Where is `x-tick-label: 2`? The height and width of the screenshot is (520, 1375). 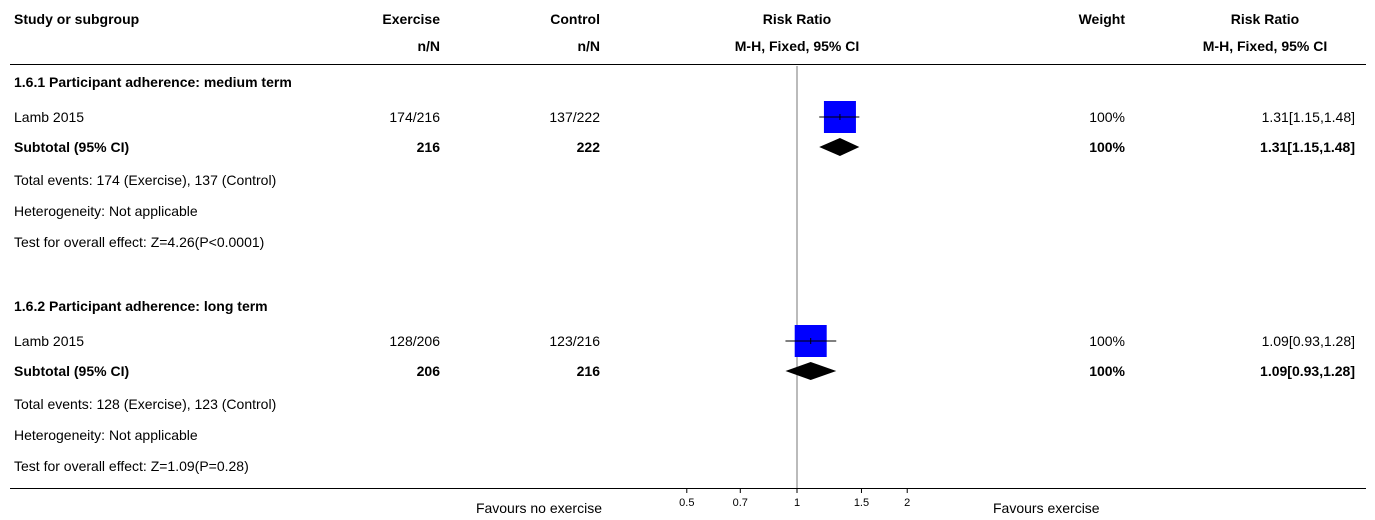 x-tick-label: 2 is located at coordinates (907, 503).